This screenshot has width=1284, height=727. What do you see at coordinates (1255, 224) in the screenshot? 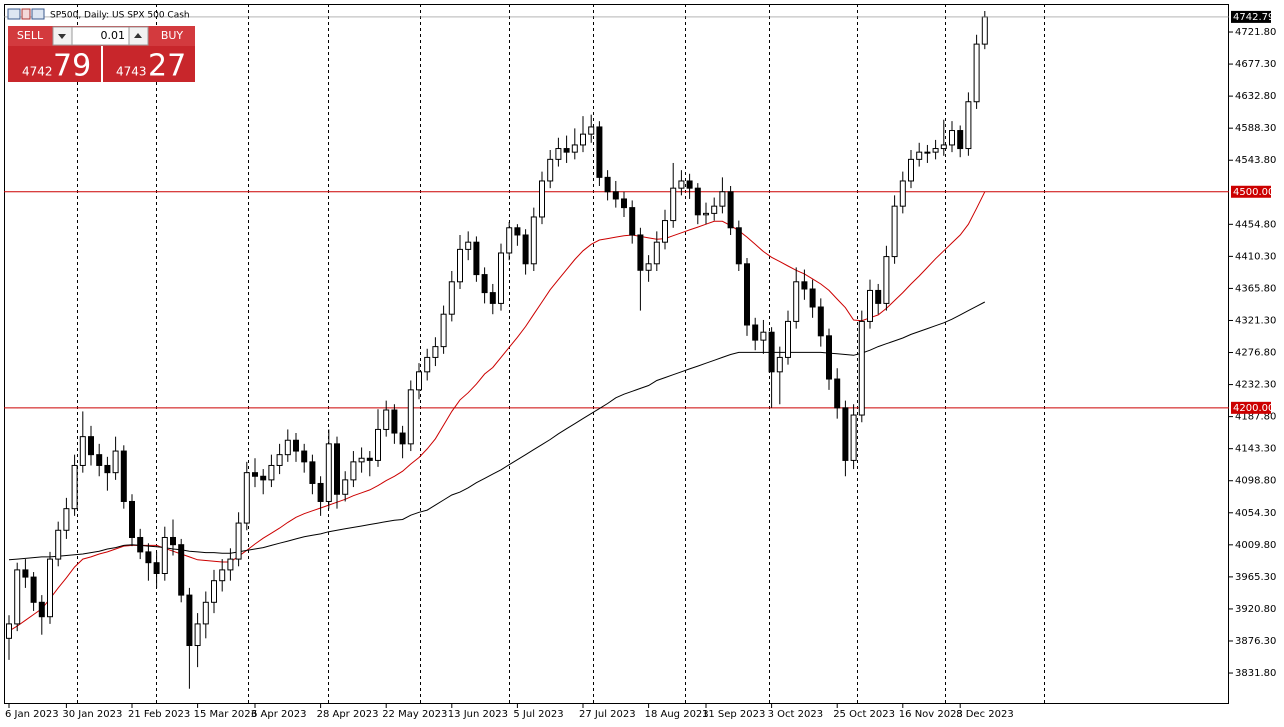
I see `y-tick-label: 4454.80` at bounding box center [1255, 224].